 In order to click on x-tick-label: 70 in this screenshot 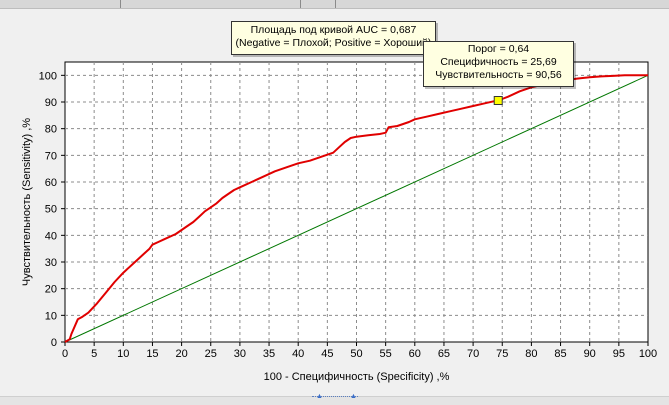, I will do `click(473, 354)`.